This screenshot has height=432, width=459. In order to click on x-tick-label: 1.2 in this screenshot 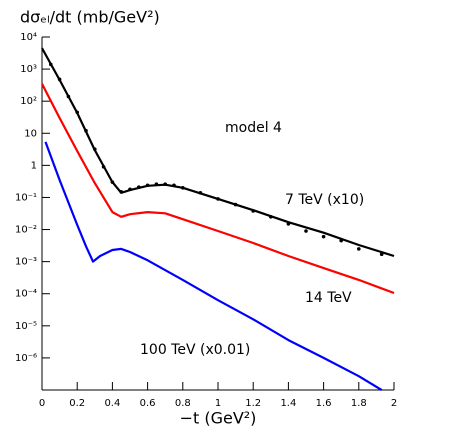, I will do `click(253, 403)`.